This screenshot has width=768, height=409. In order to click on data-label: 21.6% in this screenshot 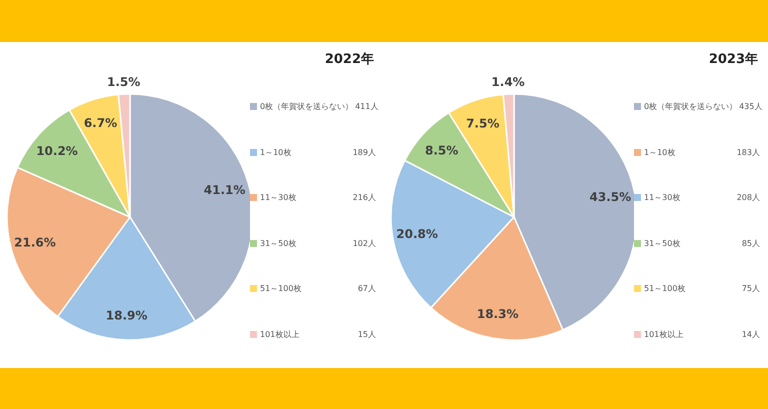, I will do `click(35, 243)`.